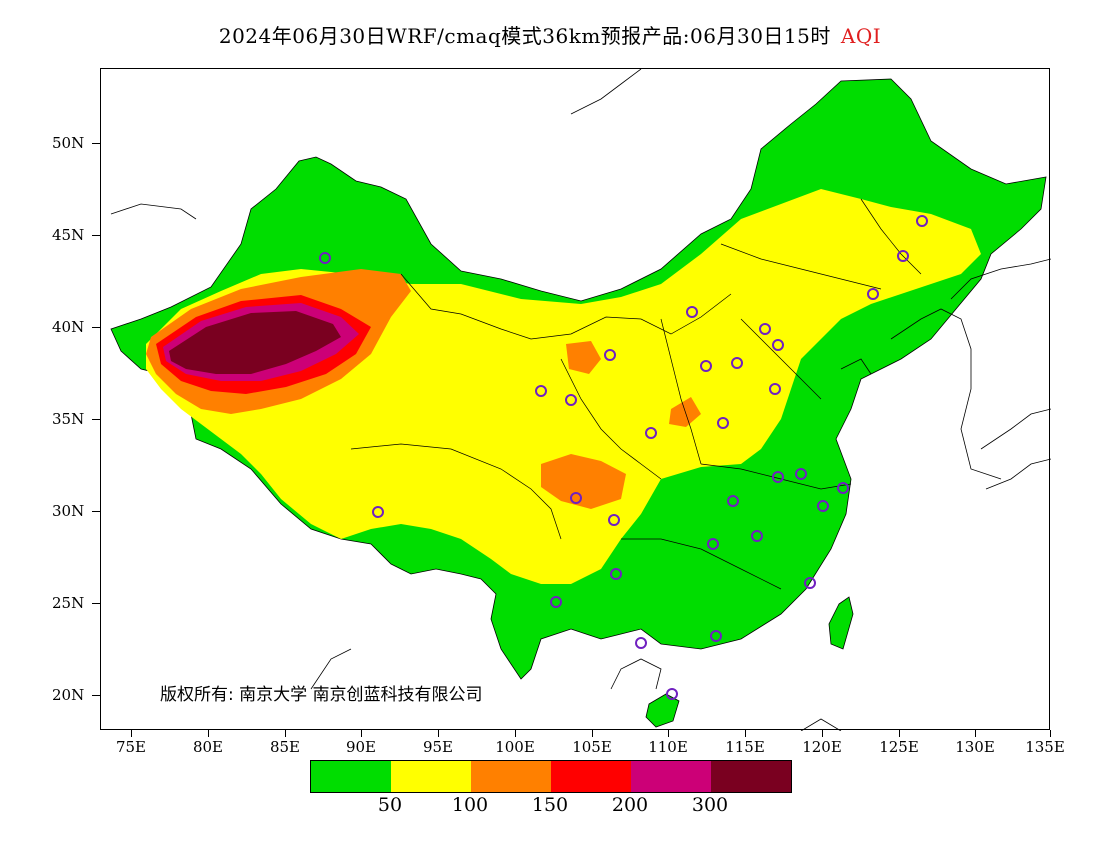 The height and width of the screenshot is (850, 1100). I want to click on x-label: 80E, so click(208, 747).